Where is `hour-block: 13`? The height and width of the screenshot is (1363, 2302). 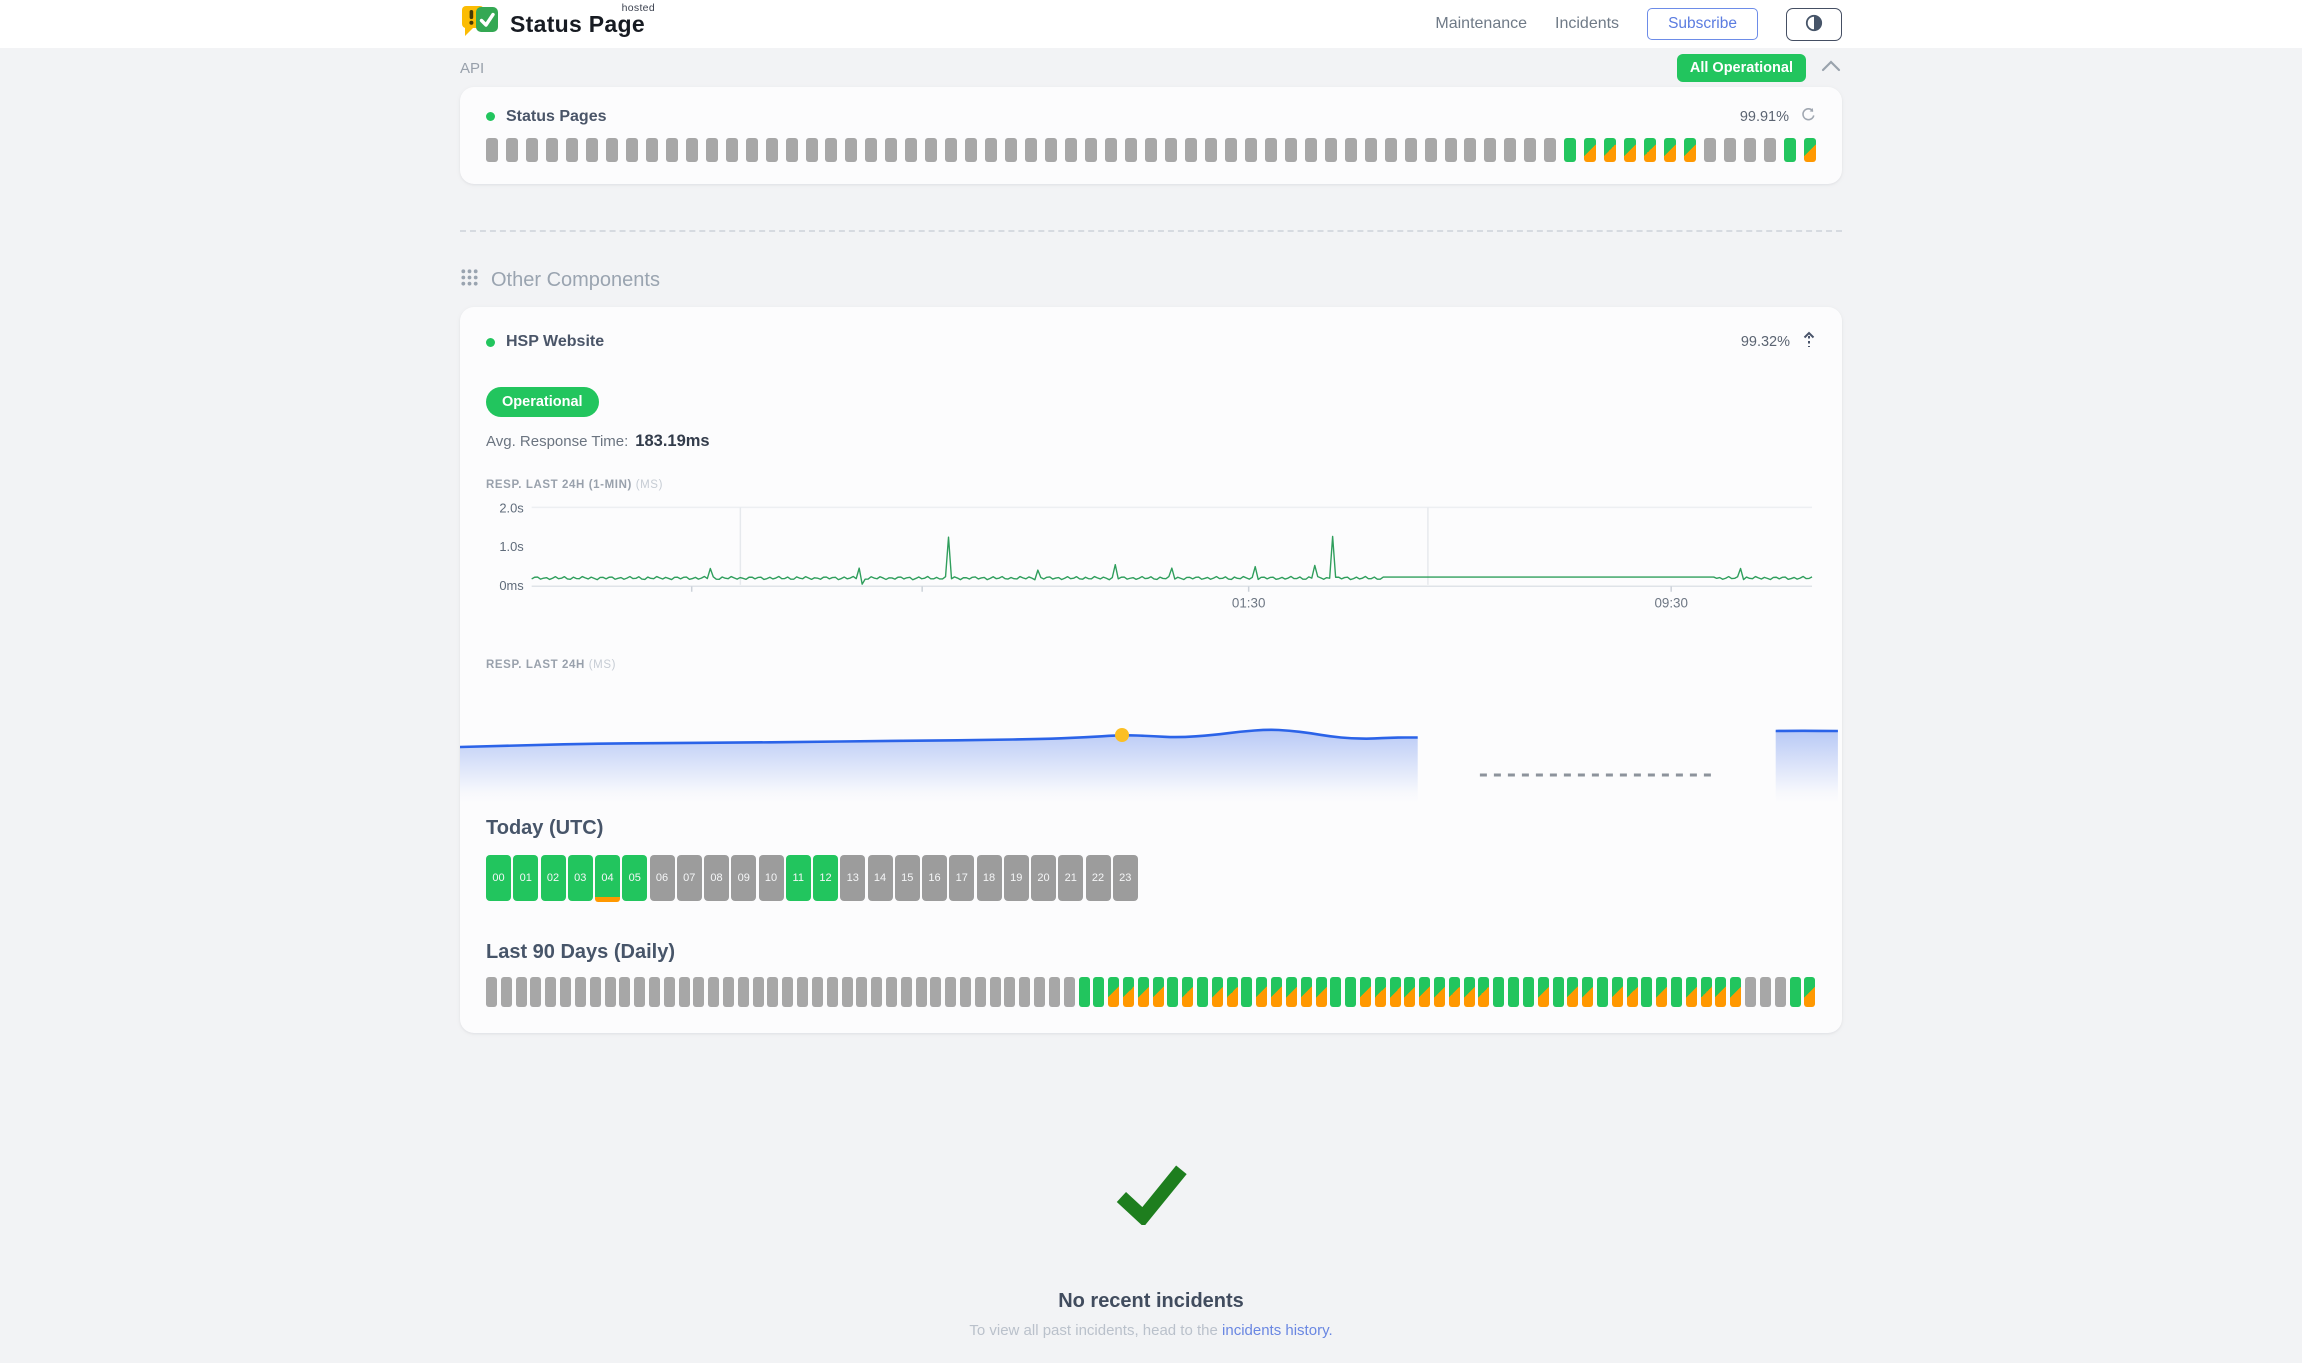 hour-block: 13 is located at coordinates (853, 878).